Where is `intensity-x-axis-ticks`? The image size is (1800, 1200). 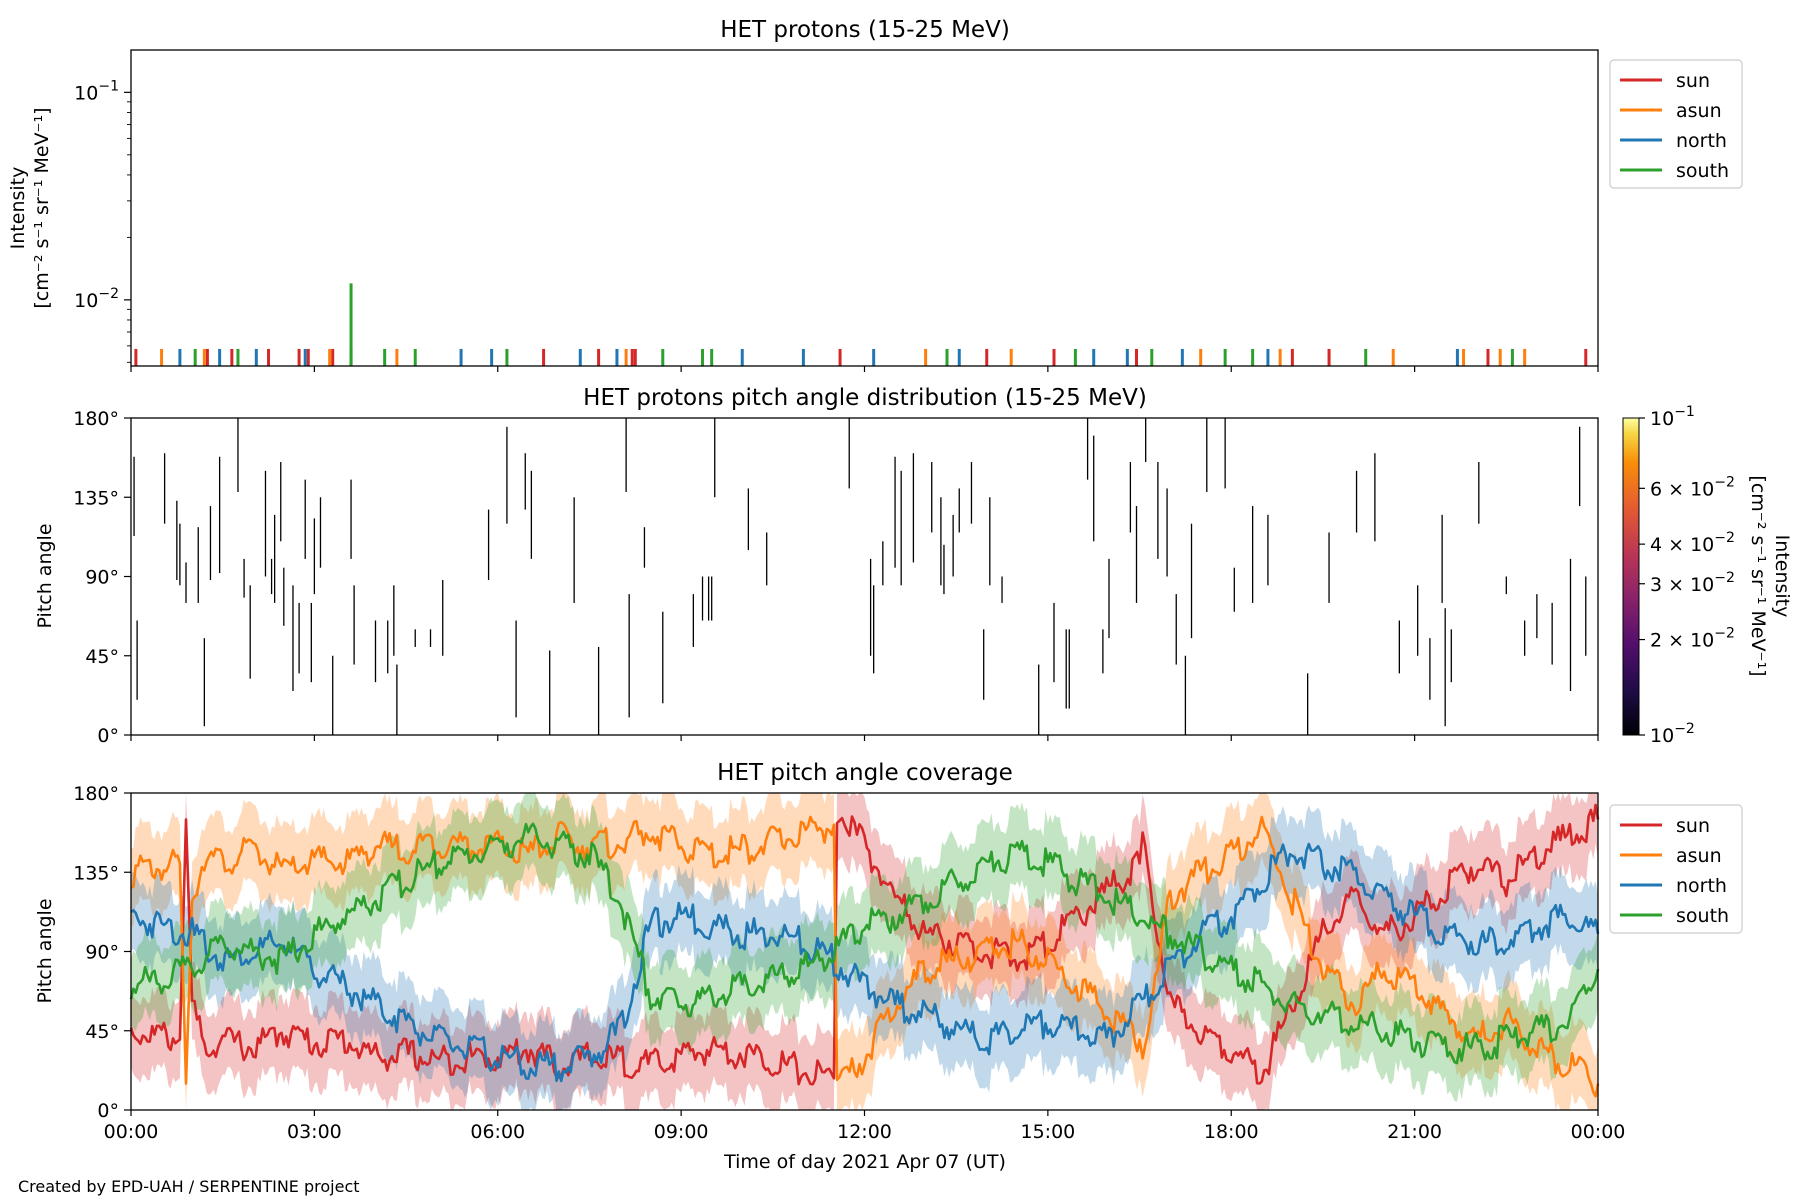
intensity-x-axis-ticks is located at coordinates (864, 369).